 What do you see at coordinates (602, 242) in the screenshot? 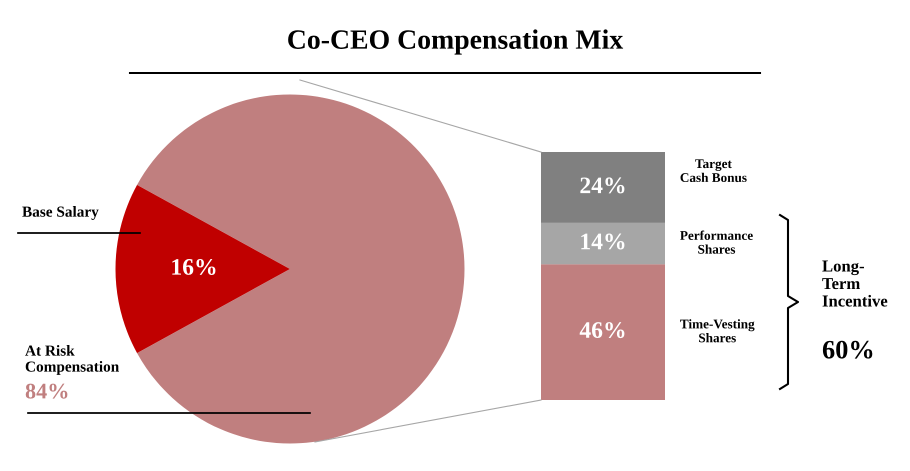
I see `data-label: 14%` at bounding box center [602, 242].